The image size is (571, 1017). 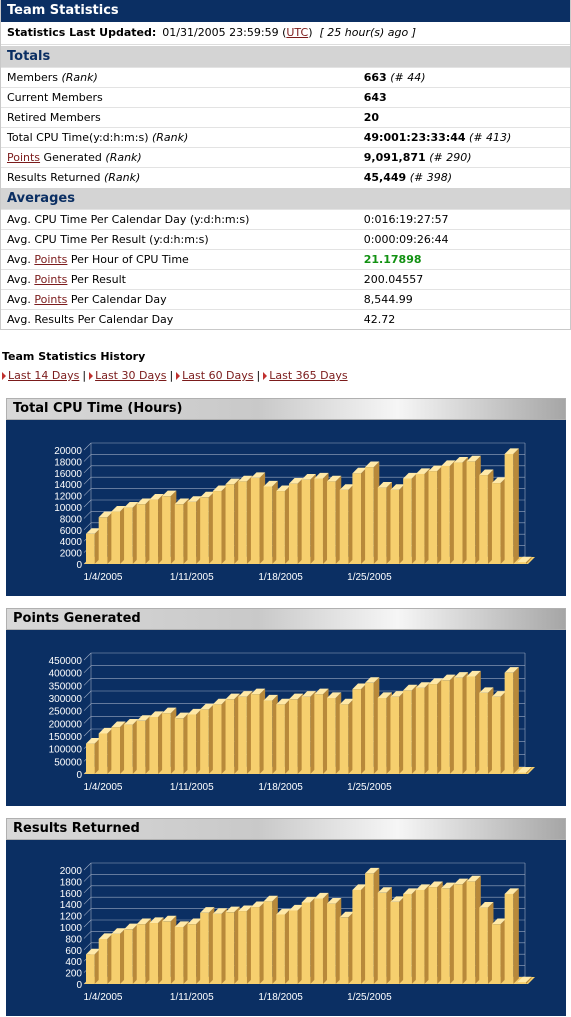 What do you see at coordinates (368, 32) in the screenshot?
I see `updated-ago: [ 25 hour(s) ago ]` at bounding box center [368, 32].